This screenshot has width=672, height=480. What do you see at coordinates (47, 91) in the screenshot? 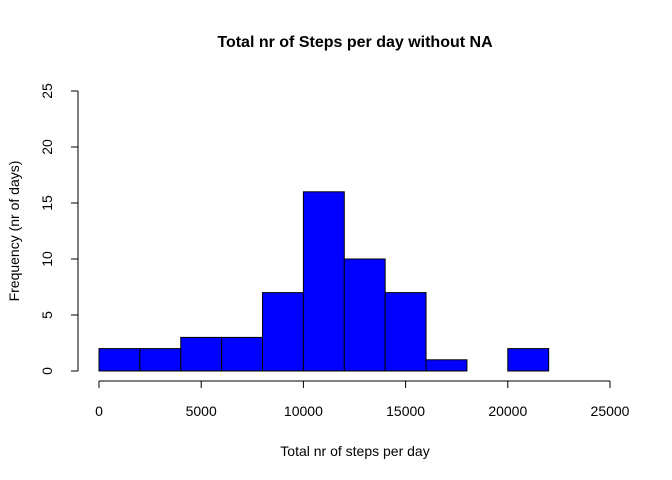
I see `y-tick-label: 25` at bounding box center [47, 91].